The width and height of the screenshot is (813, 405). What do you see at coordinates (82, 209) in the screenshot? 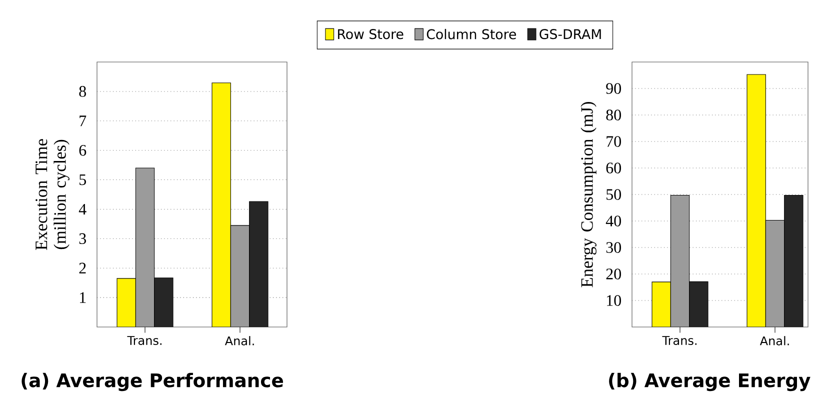
I see `y-tick-label: 4` at bounding box center [82, 209].